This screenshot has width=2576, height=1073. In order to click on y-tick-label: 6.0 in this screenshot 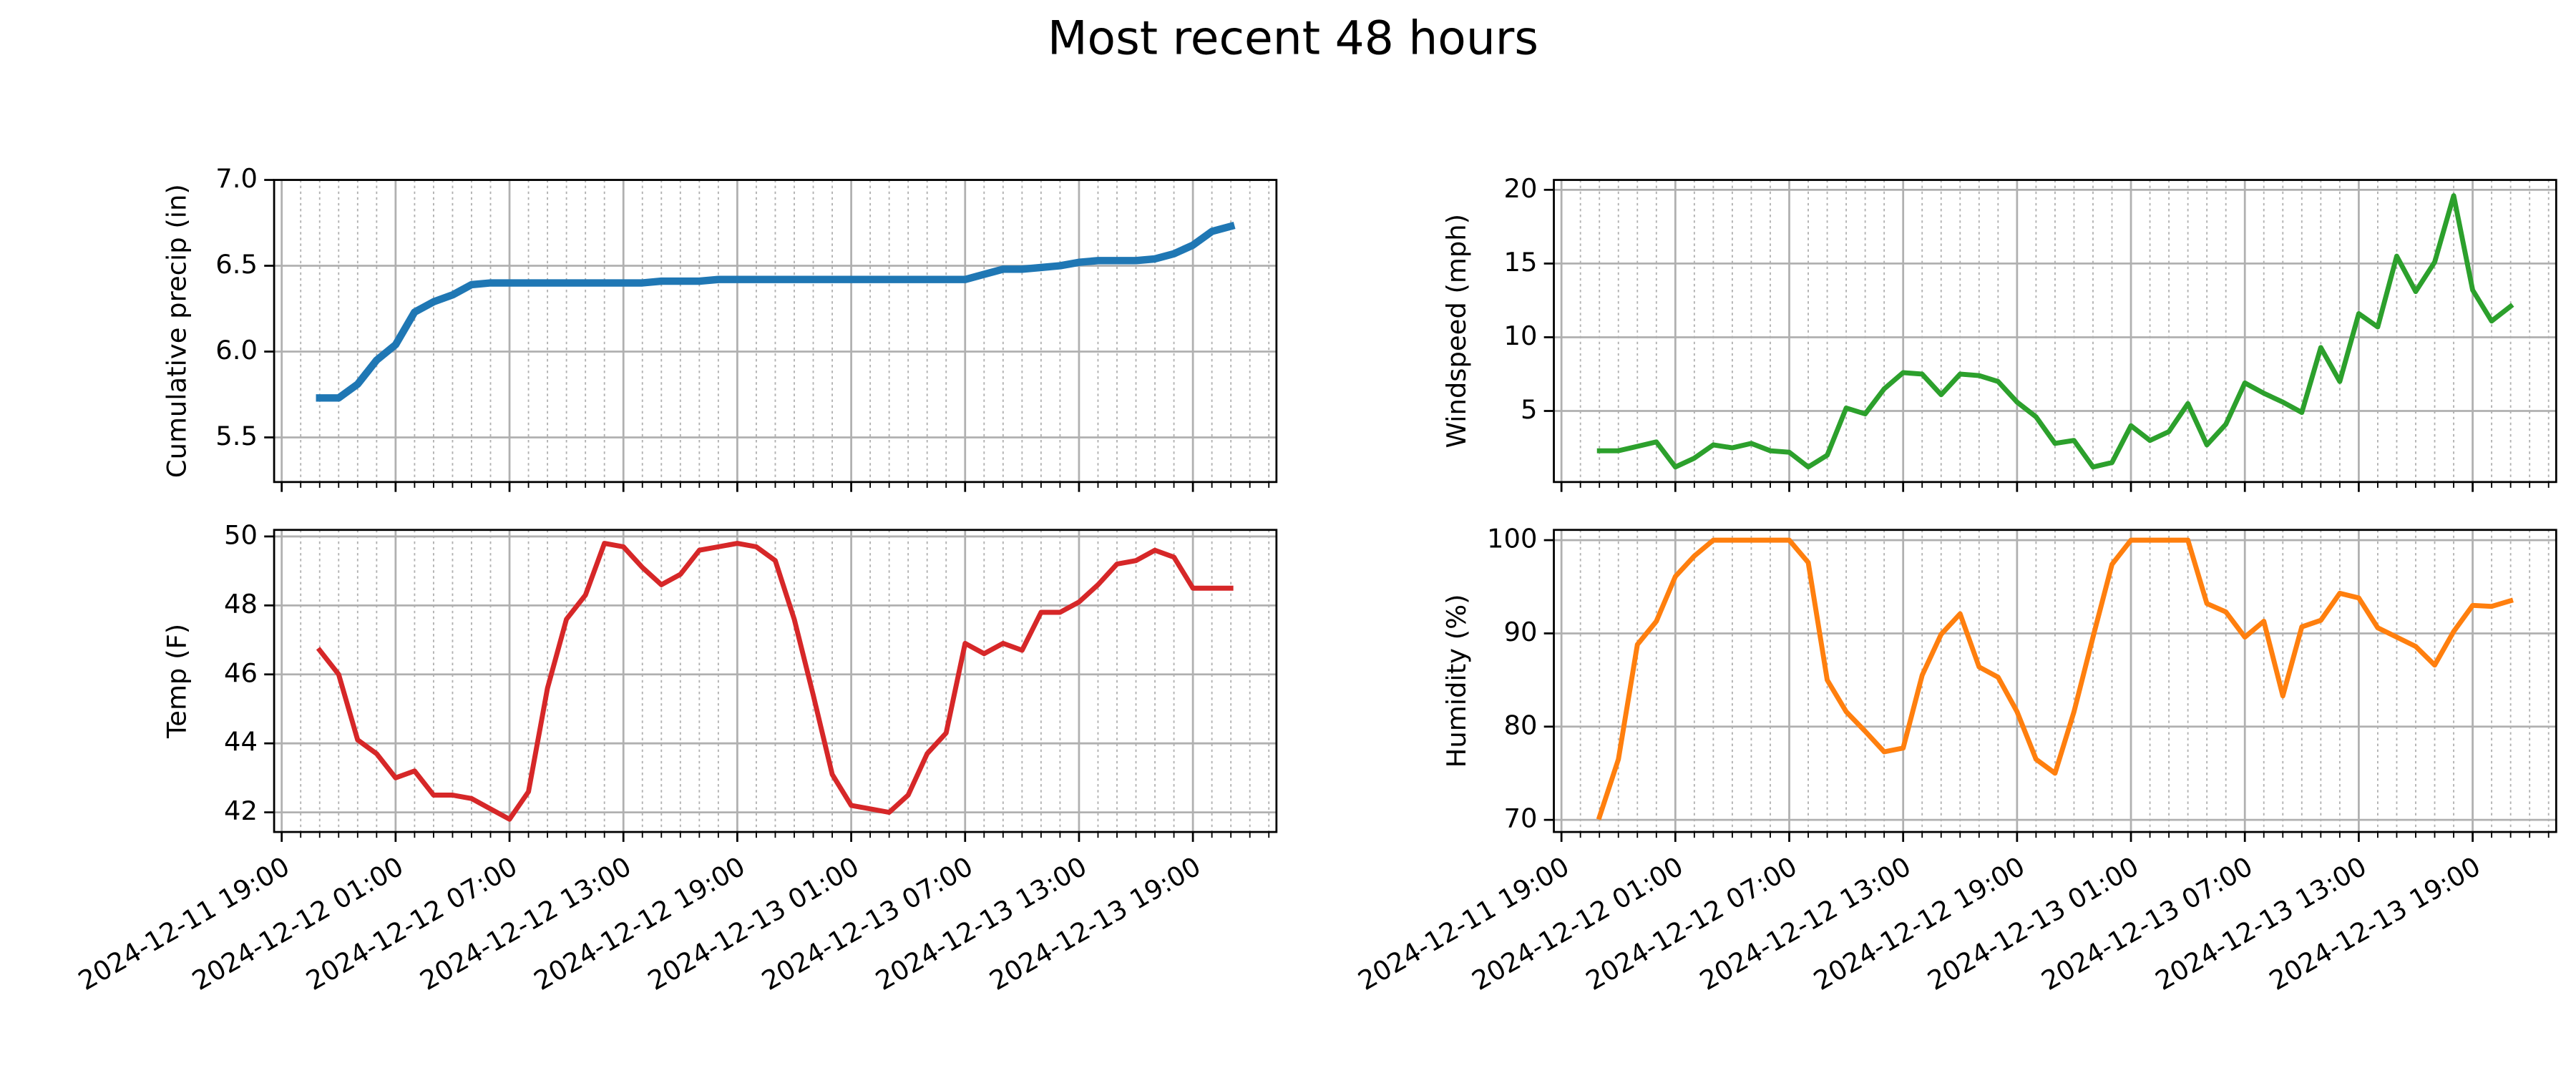, I will do `click(236, 350)`.